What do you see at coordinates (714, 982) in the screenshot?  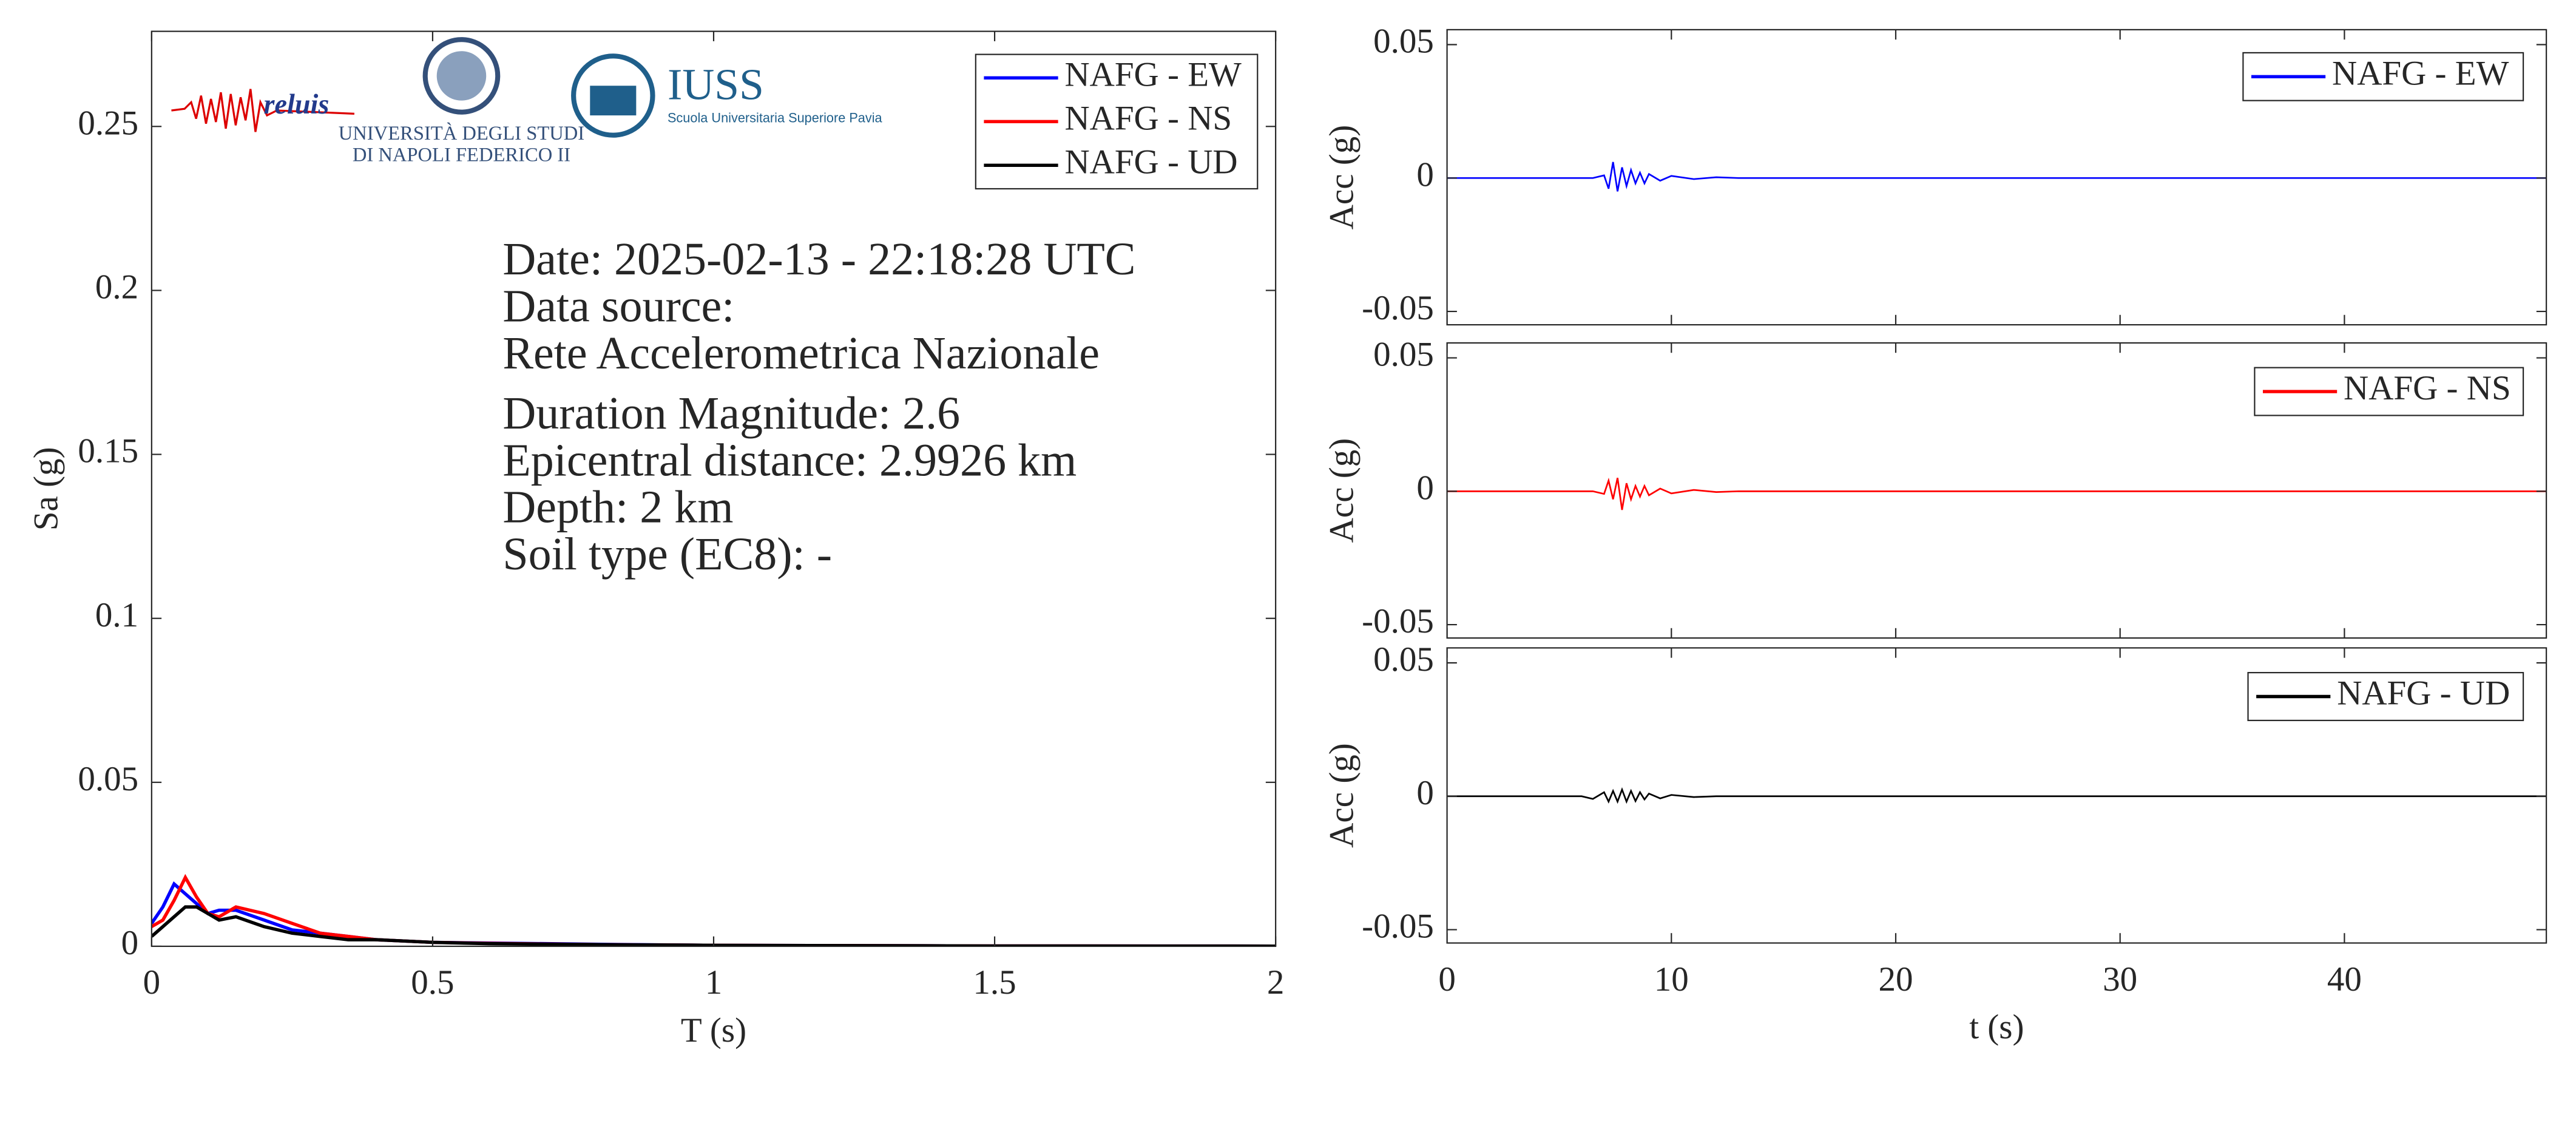 I see `x-tick-label: 1` at bounding box center [714, 982].